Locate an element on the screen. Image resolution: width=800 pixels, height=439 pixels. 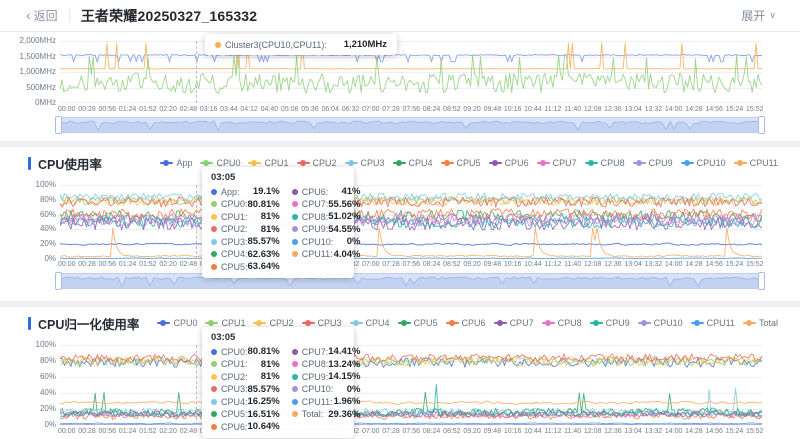
legend-label: CPU10 is located at coordinates (668, 323).